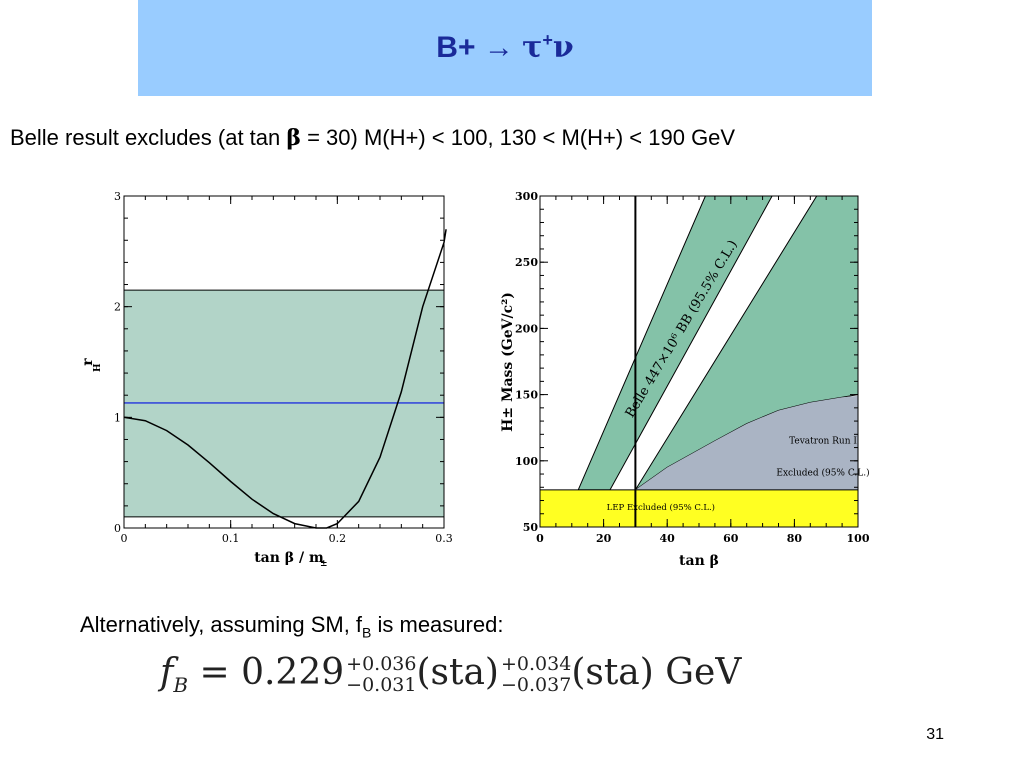 The height and width of the screenshot is (768, 1024). What do you see at coordinates (181, 685) in the screenshot?
I see `formula-lhs-sub: B` at bounding box center [181, 685].